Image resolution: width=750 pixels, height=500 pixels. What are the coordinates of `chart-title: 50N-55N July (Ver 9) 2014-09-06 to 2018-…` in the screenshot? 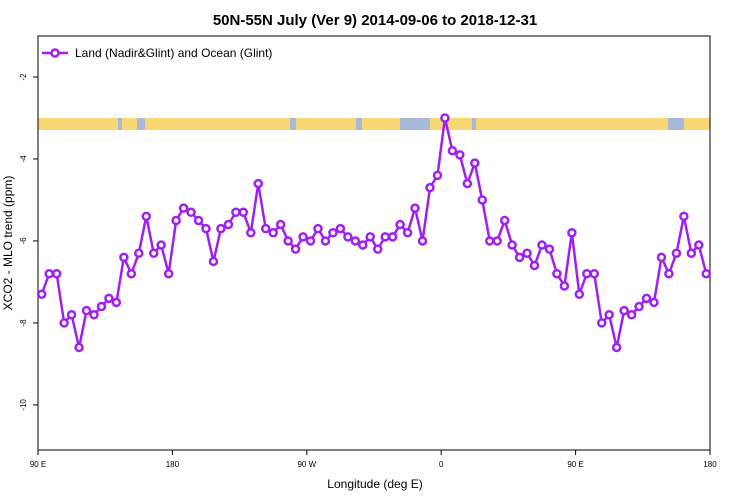 It's located at (375, 20).